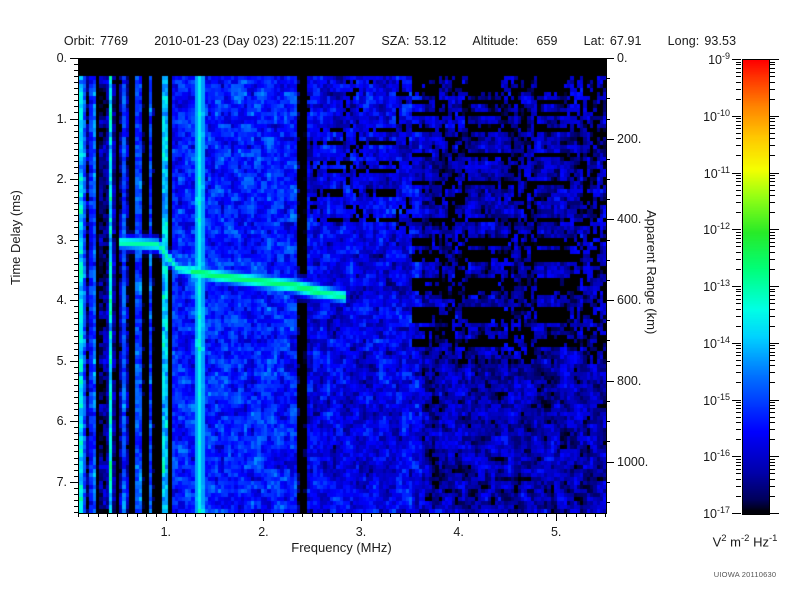 The width and height of the screenshot is (800, 600). I want to click on x-tick-label: 1., so click(166, 532).